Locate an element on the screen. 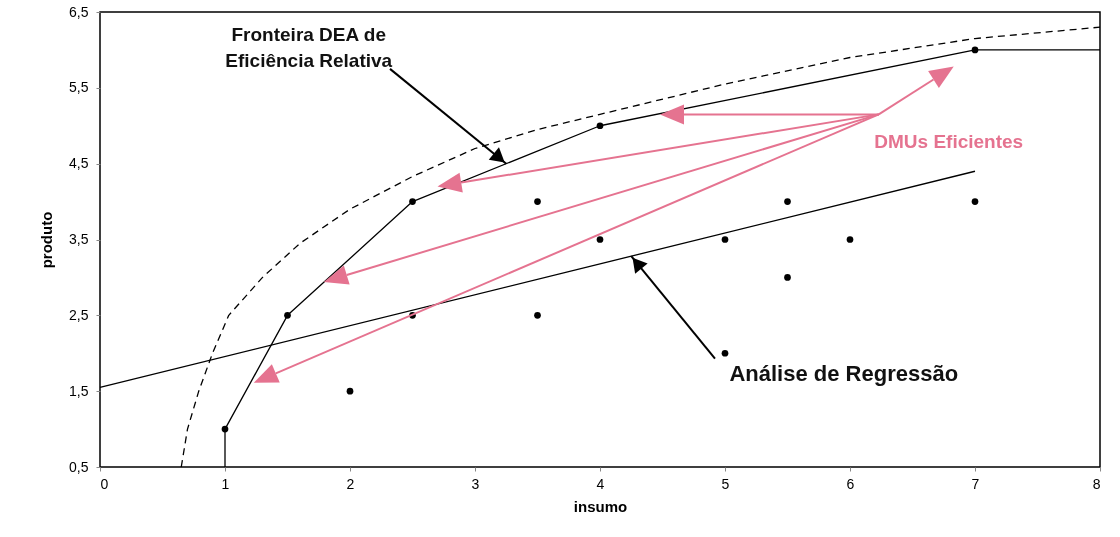 The height and width of the screenshot is (537, 1120). x-tick-label: 0 is located at coordinates (104, 483).